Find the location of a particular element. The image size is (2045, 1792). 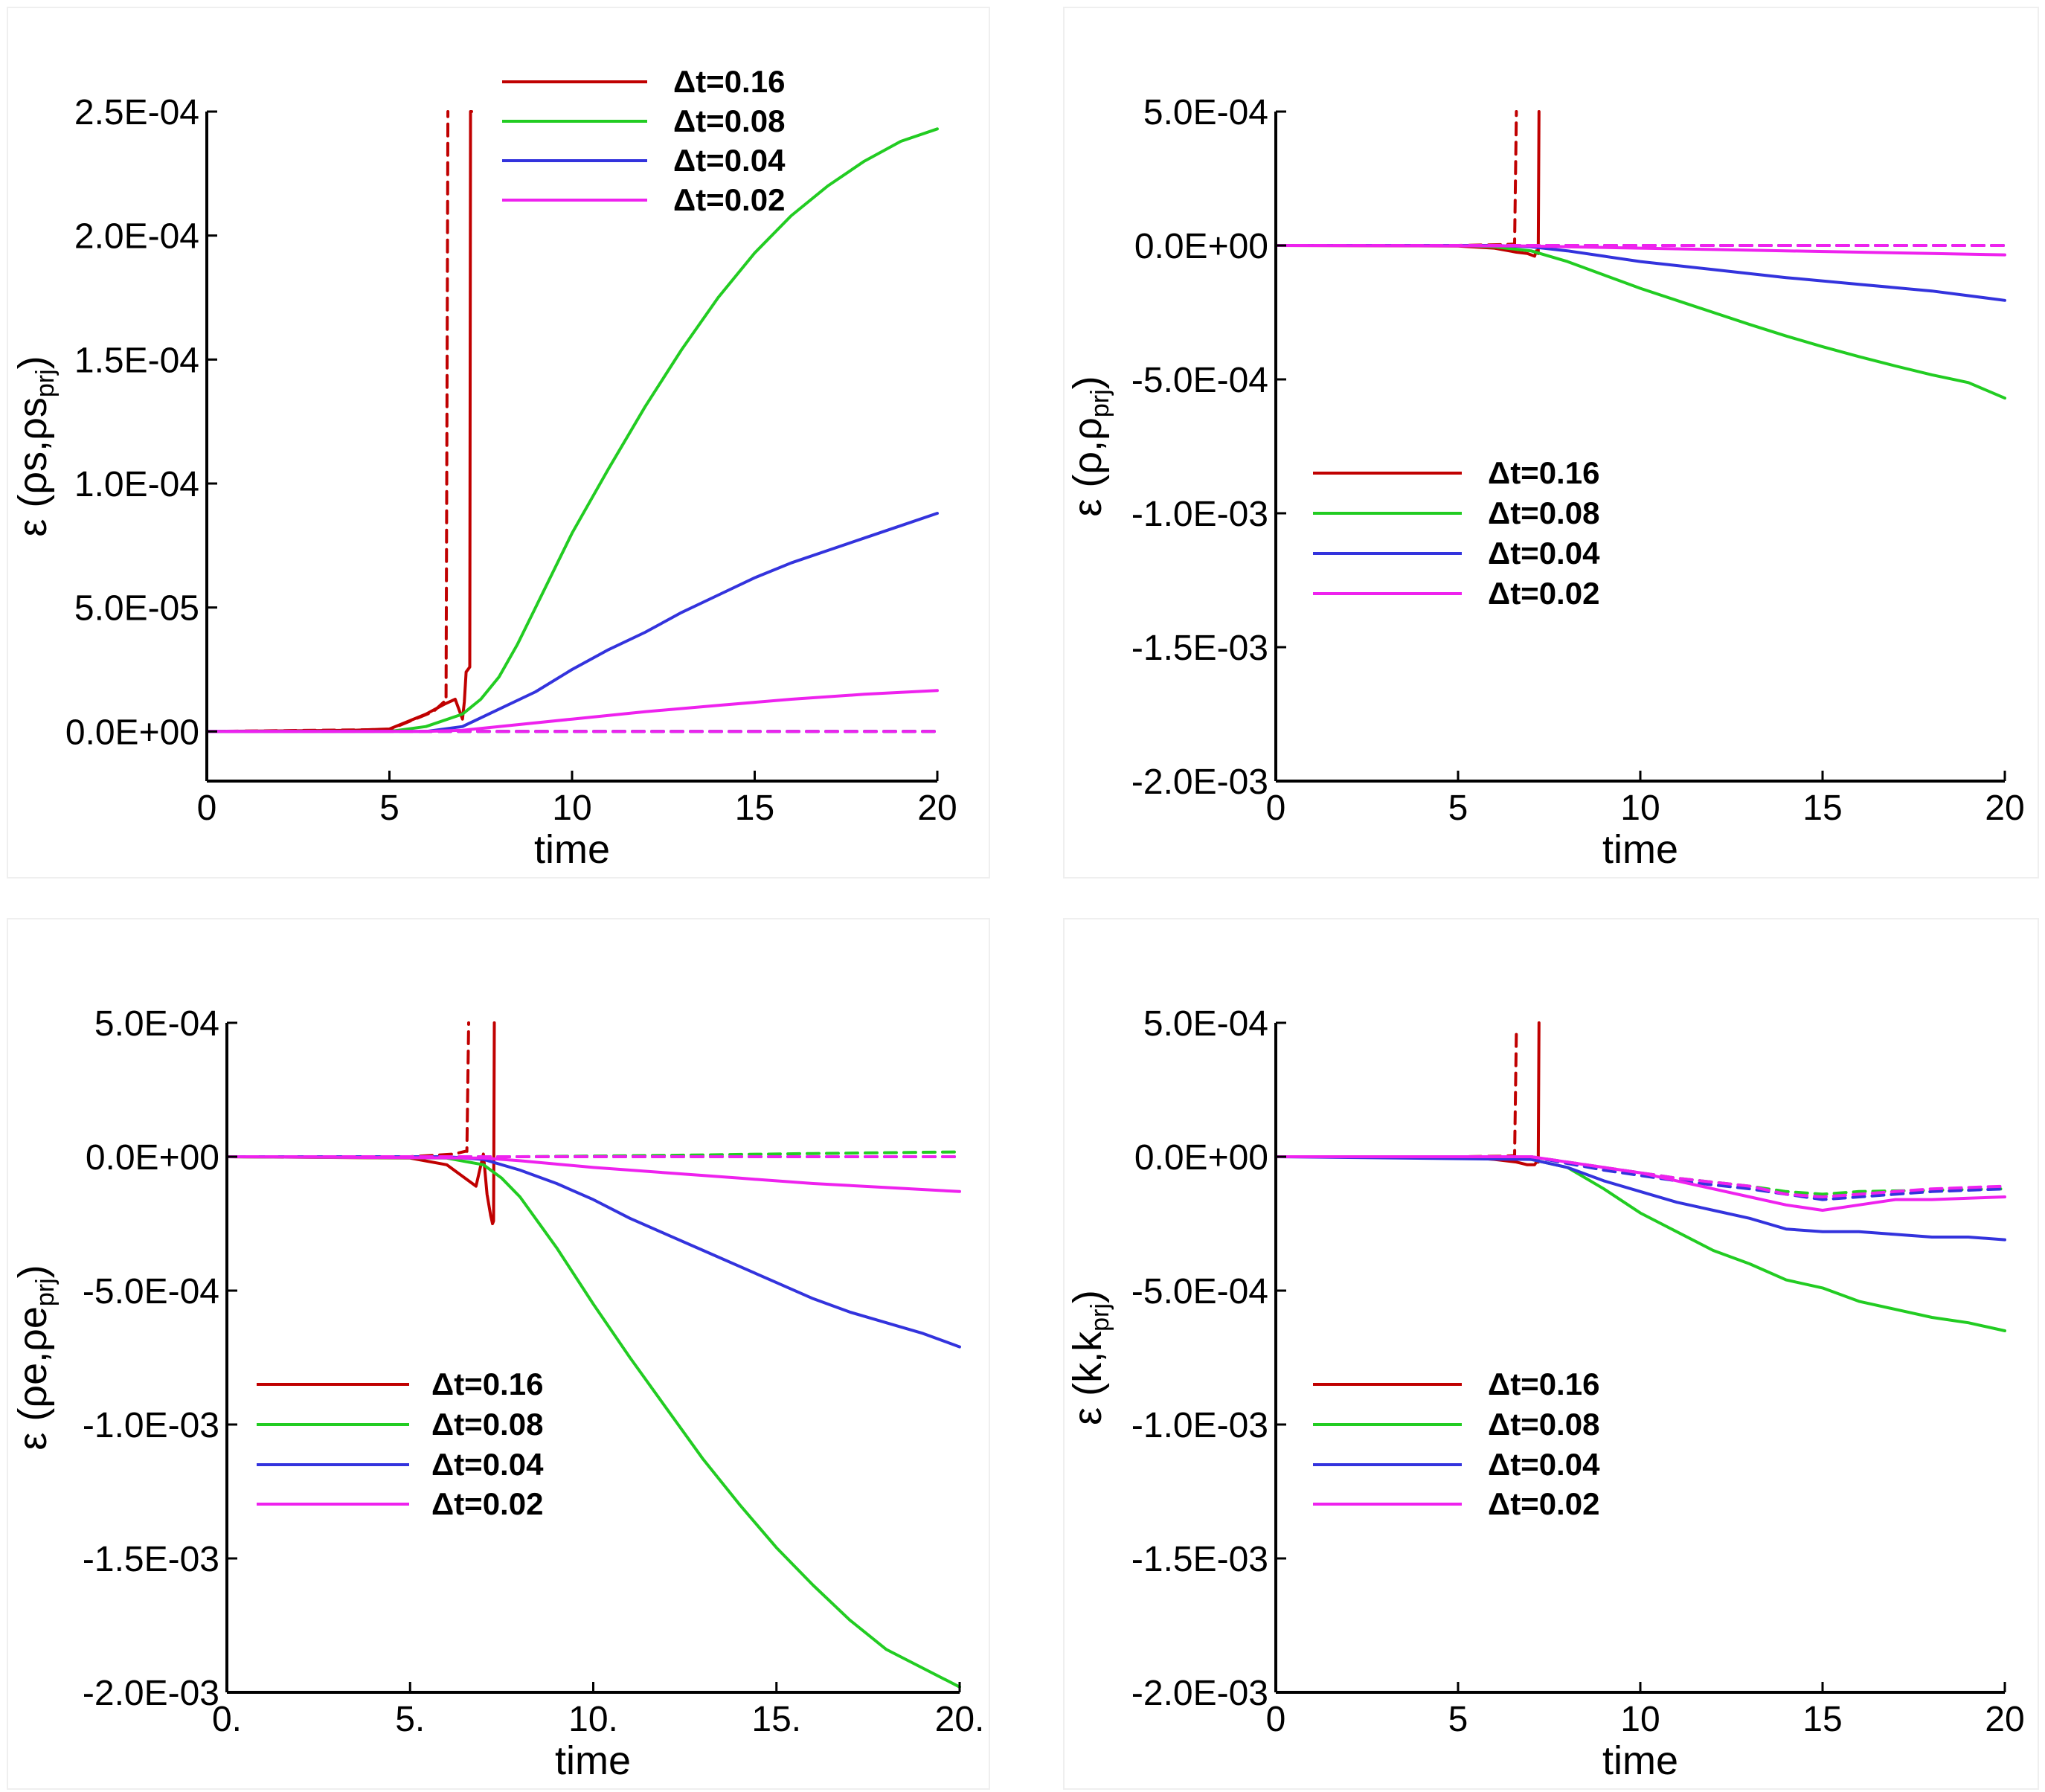

panel-2-x-label: time is located at coordinates (1640, 850).